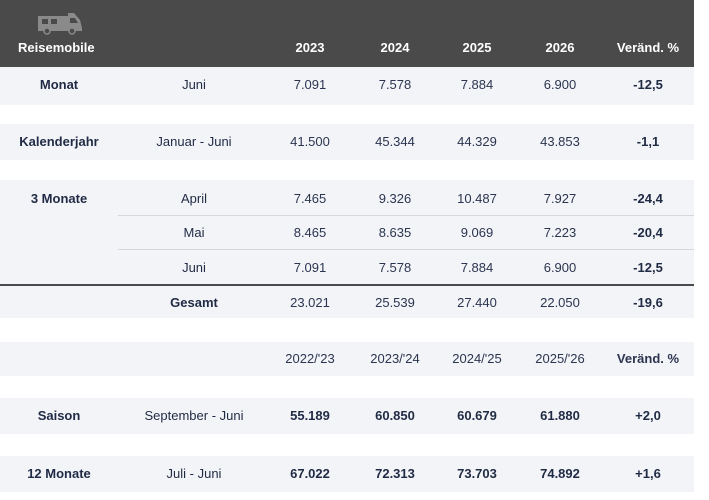 Image resolution: width=709 pixels, height=500 pixels. What do you see at coordinates (560, 358) in the screenshot?
I see `column-header: 2025/'26` at bounding box center [560, 358].